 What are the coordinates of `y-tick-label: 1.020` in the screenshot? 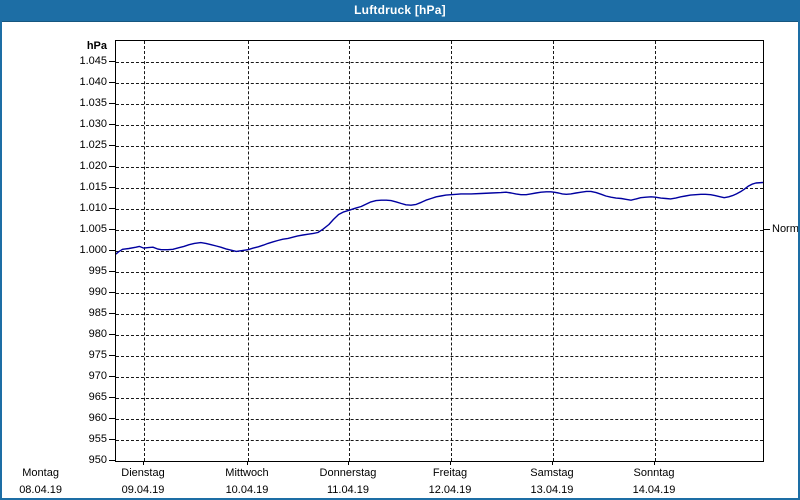 It's located at (93, 165).